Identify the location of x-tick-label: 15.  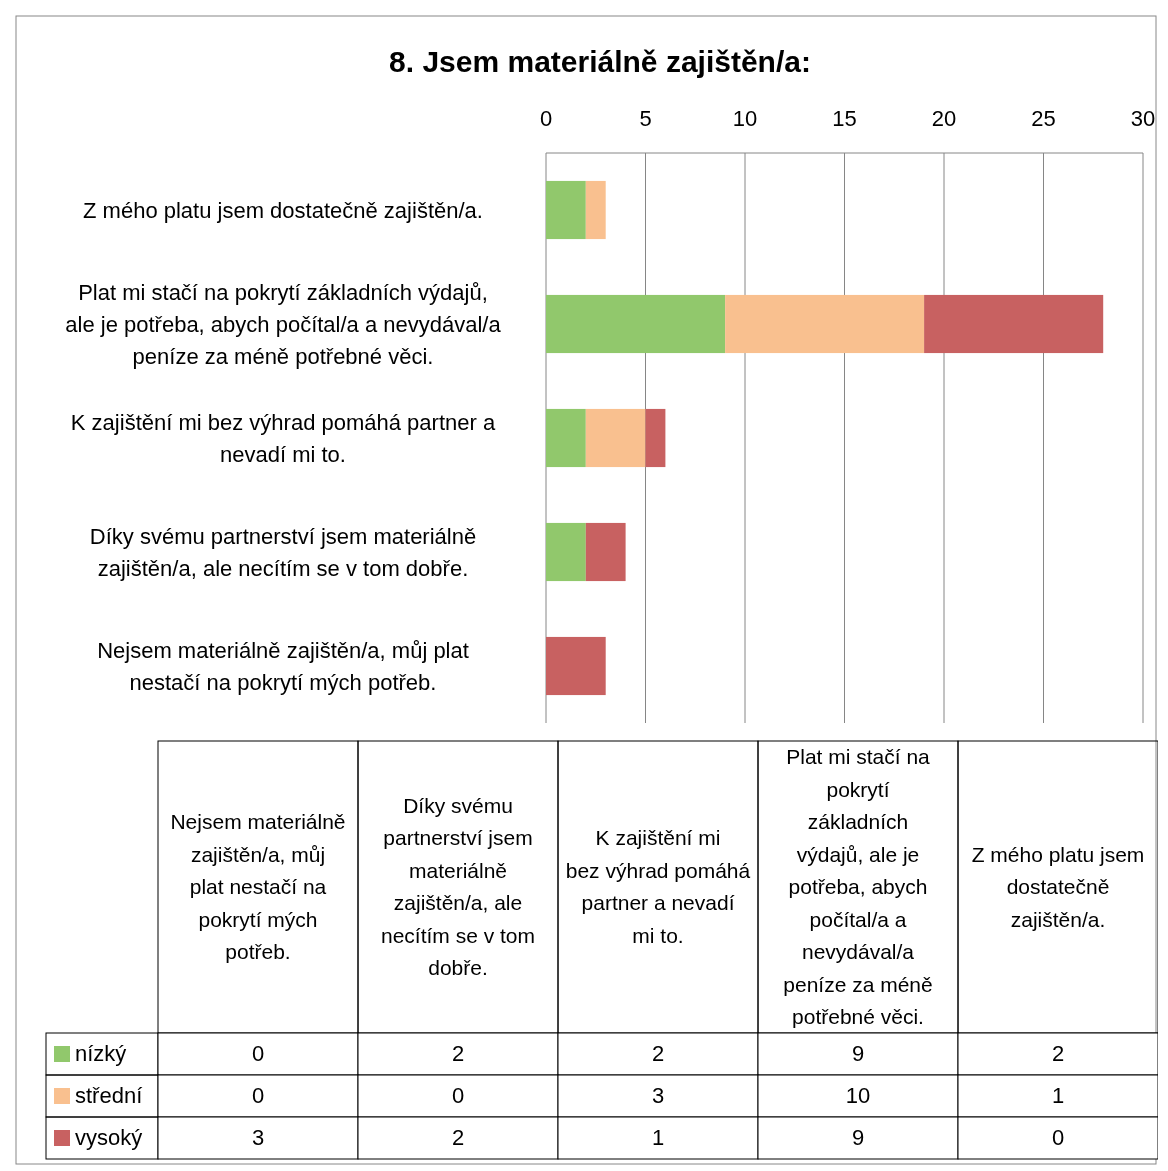
(844, 118).